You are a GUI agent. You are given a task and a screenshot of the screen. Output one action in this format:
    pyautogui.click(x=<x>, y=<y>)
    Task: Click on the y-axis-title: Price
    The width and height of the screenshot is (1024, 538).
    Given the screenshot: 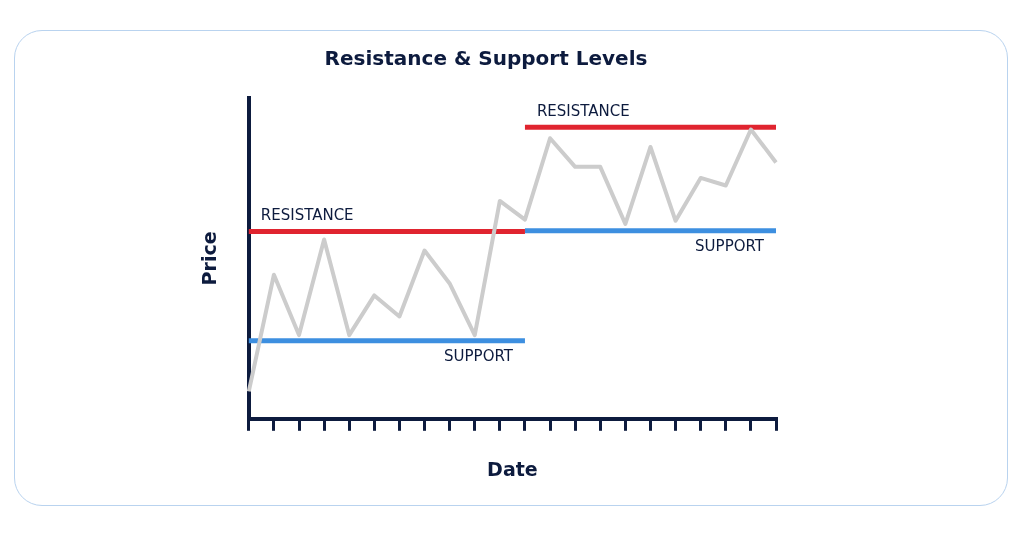 What is the action you would take?
    pyautogui.click(x=209, y=258)
    